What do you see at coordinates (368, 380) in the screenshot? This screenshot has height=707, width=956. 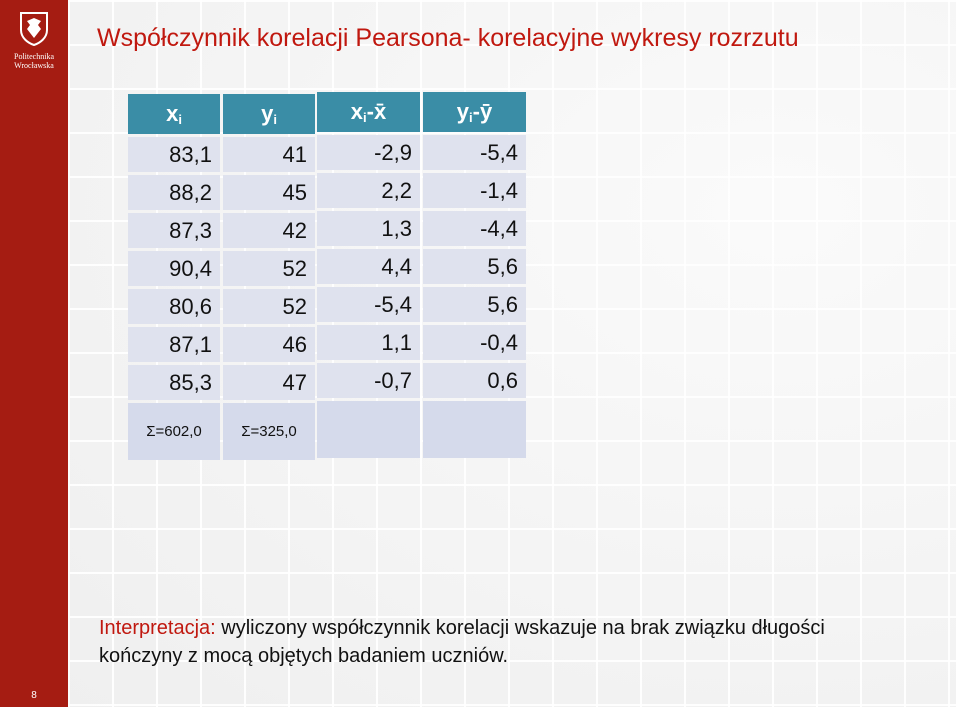 I see `cell-dx: -0,7` at bounding box center [368, 380].